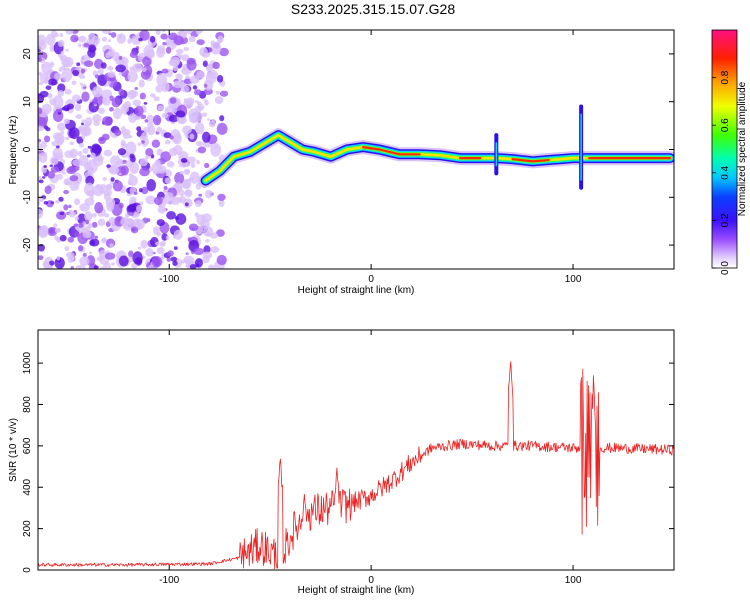  I want to click on spectrogram-xtick-label: 100, so click(573, 279).